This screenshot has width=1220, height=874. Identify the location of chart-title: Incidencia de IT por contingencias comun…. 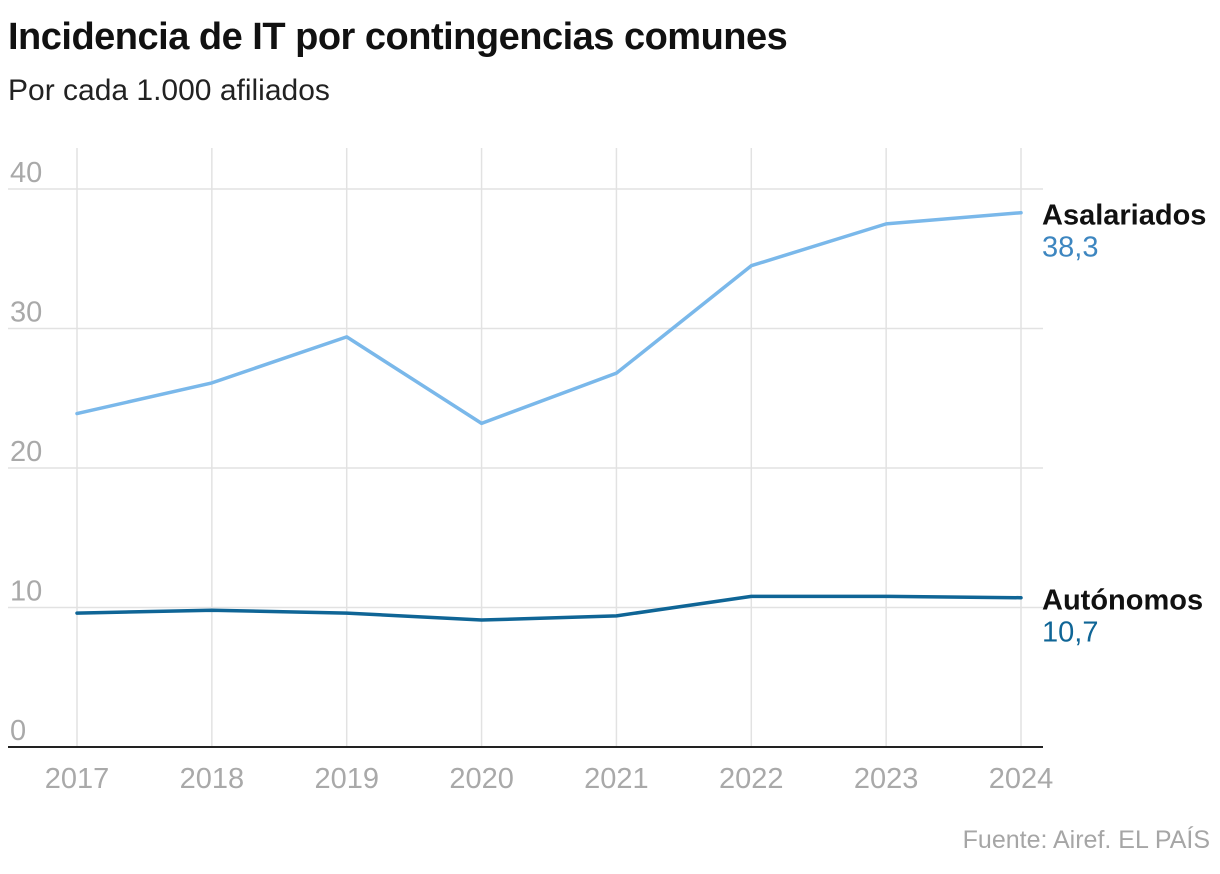
(398, 37).